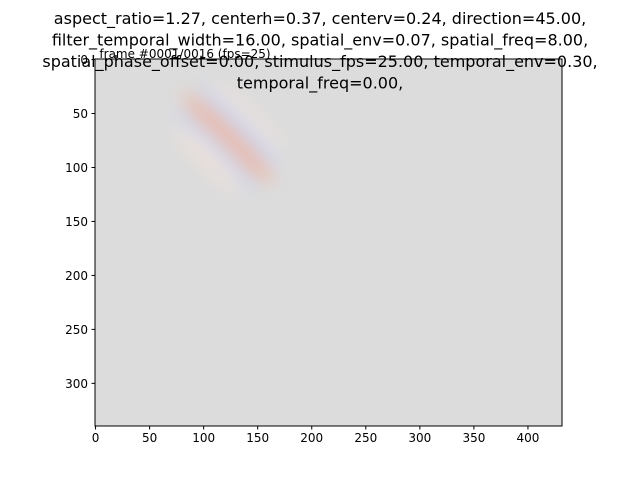 The image size is (640, 480). What do you see at coordinates (473, 438) in the screenshot?
I see `x-tick-label: 350` at bounding box center [473, 438].